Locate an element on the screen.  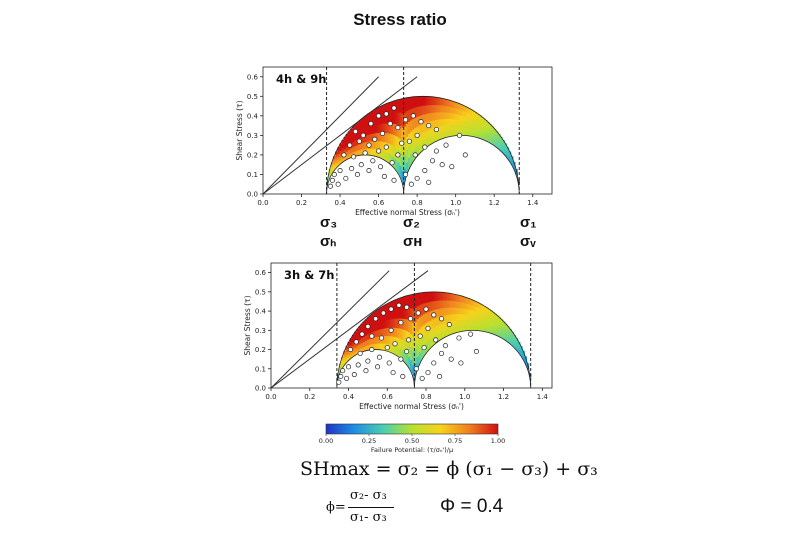
colorbar-tick-label: 0.25 is located at coordinates (369, 441).